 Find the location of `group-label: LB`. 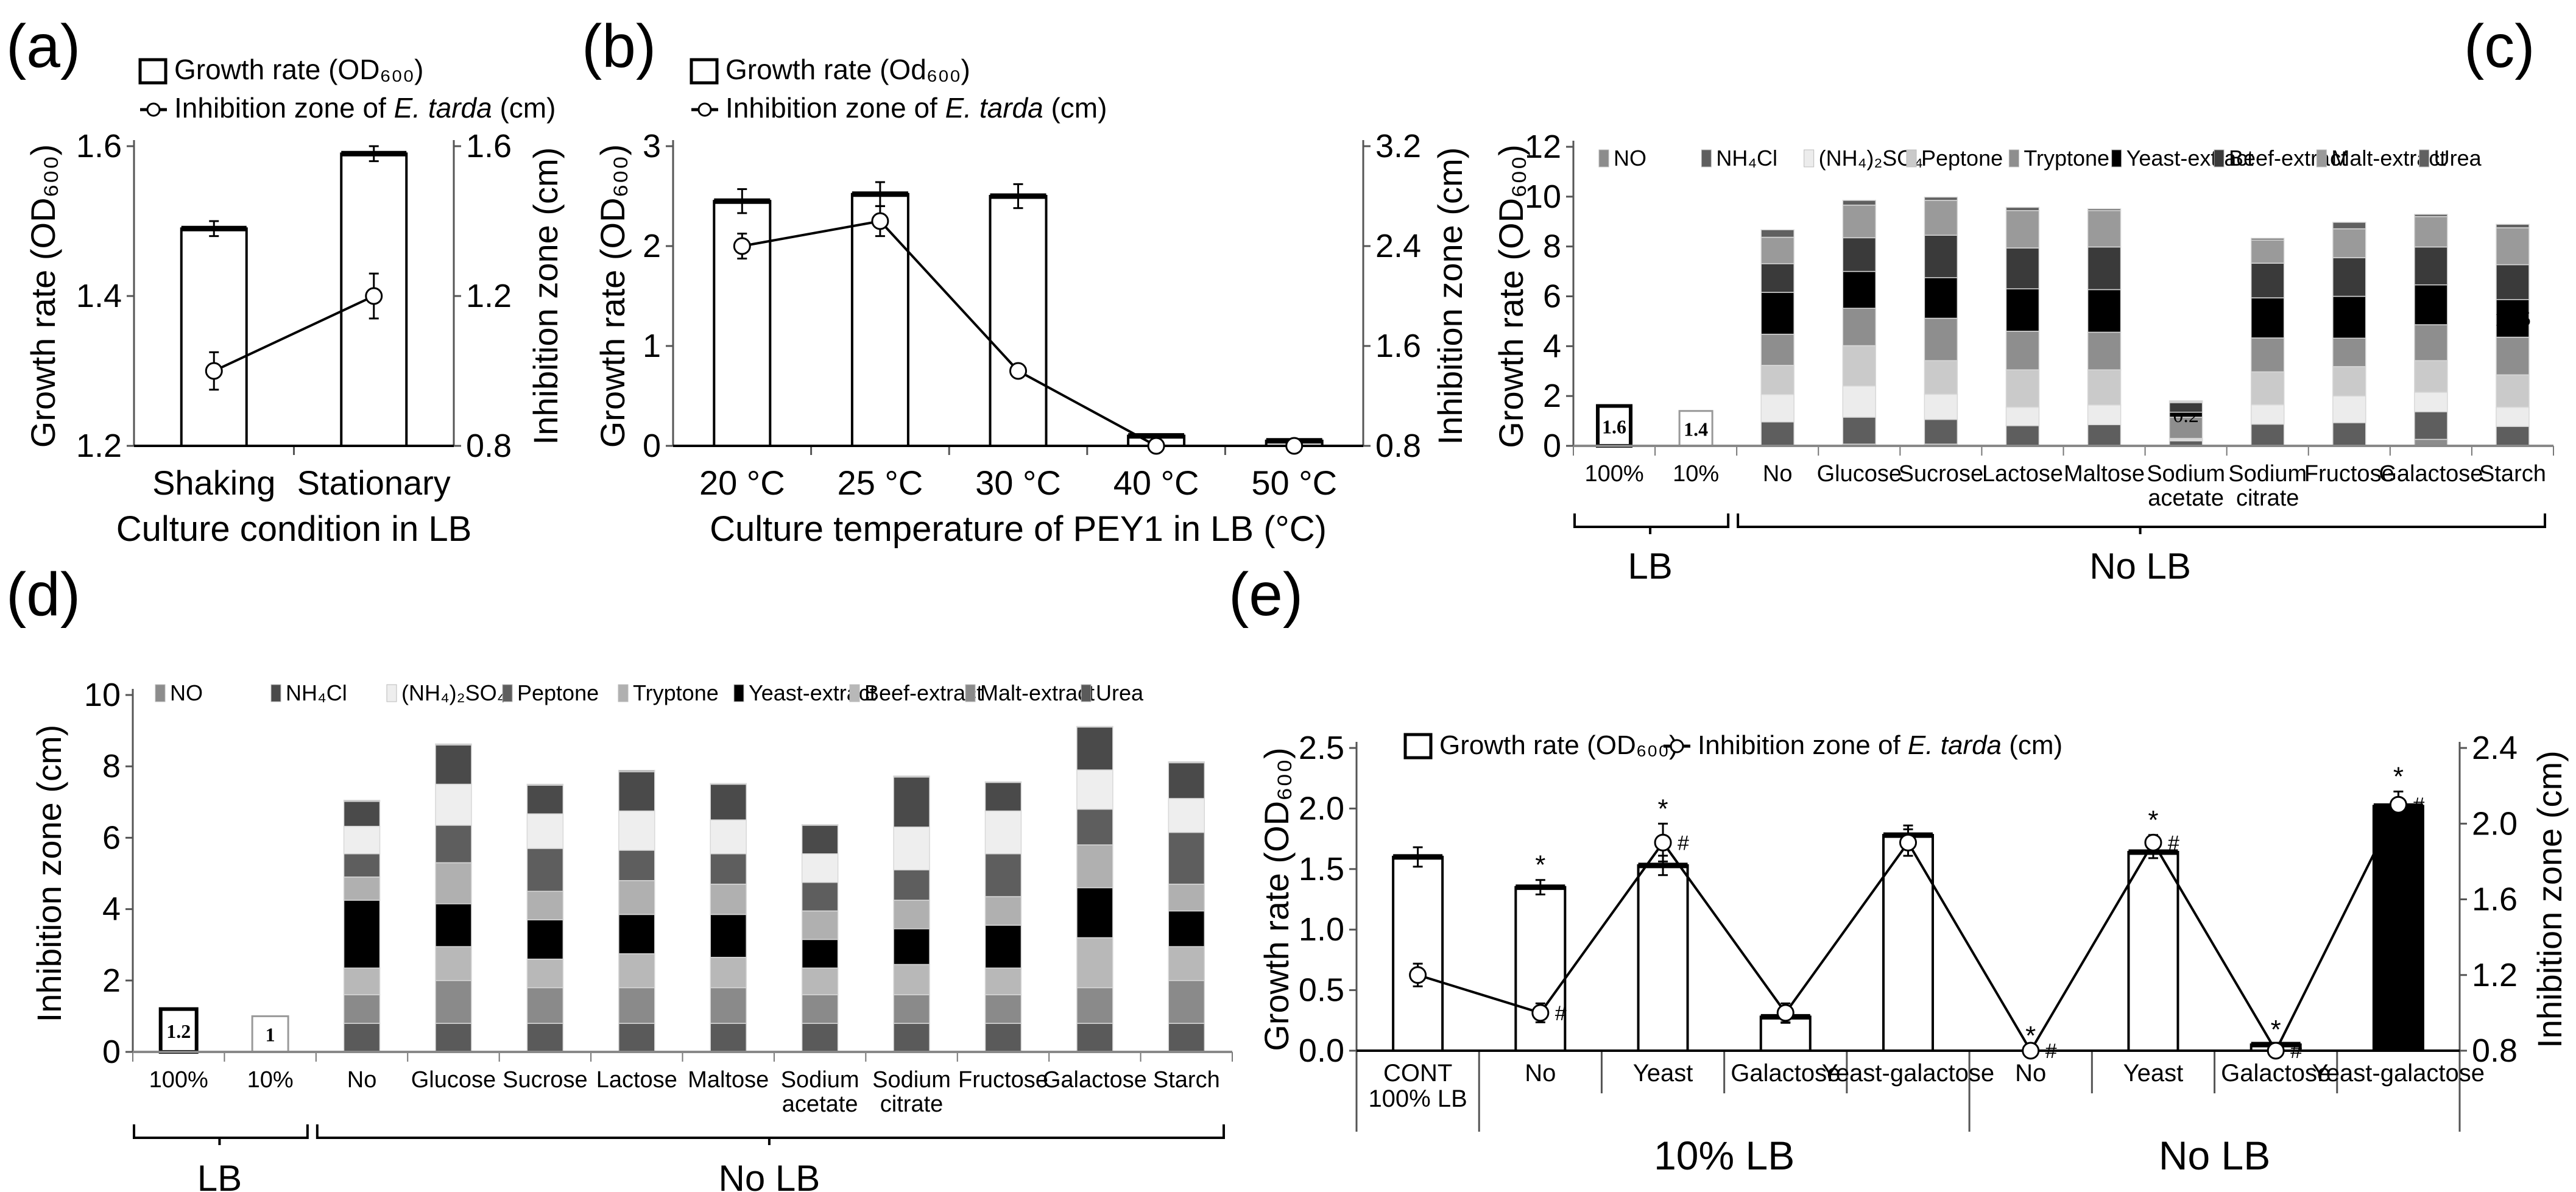

group-label: LB is located at coordinates (1650, 566).